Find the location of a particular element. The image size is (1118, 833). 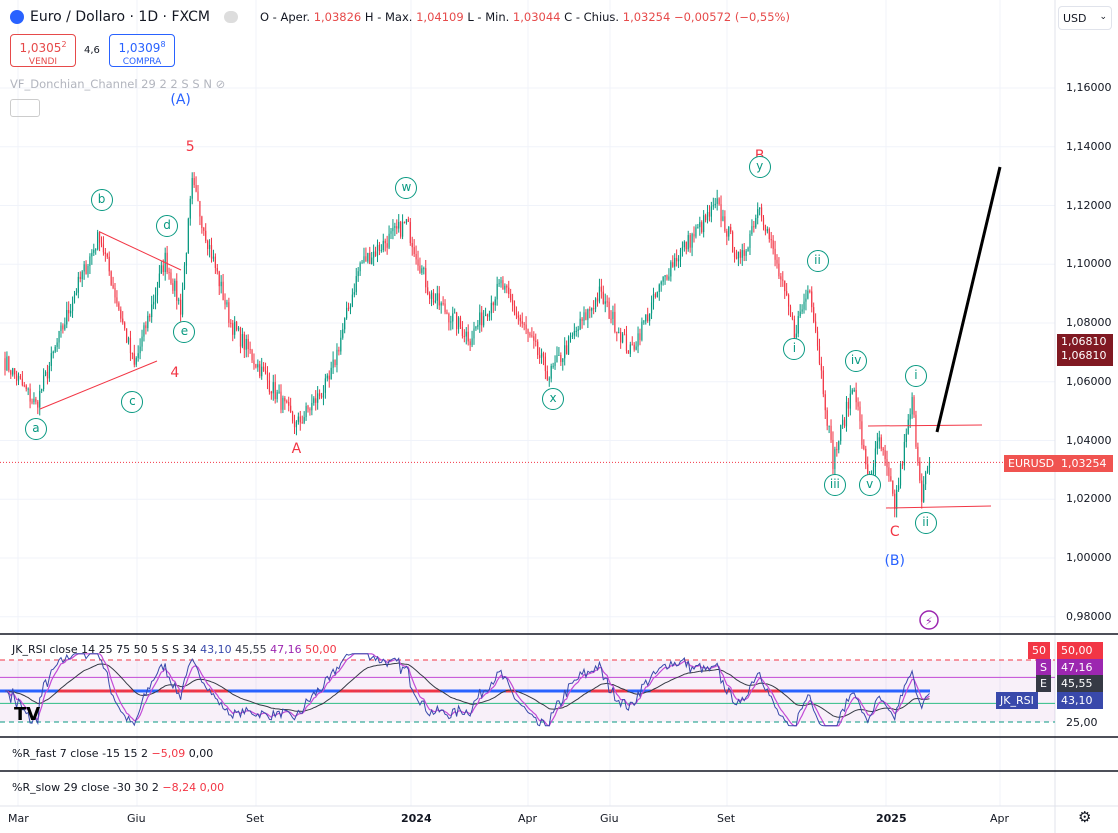

wave-label: iv is located at coordinates (856, 361).